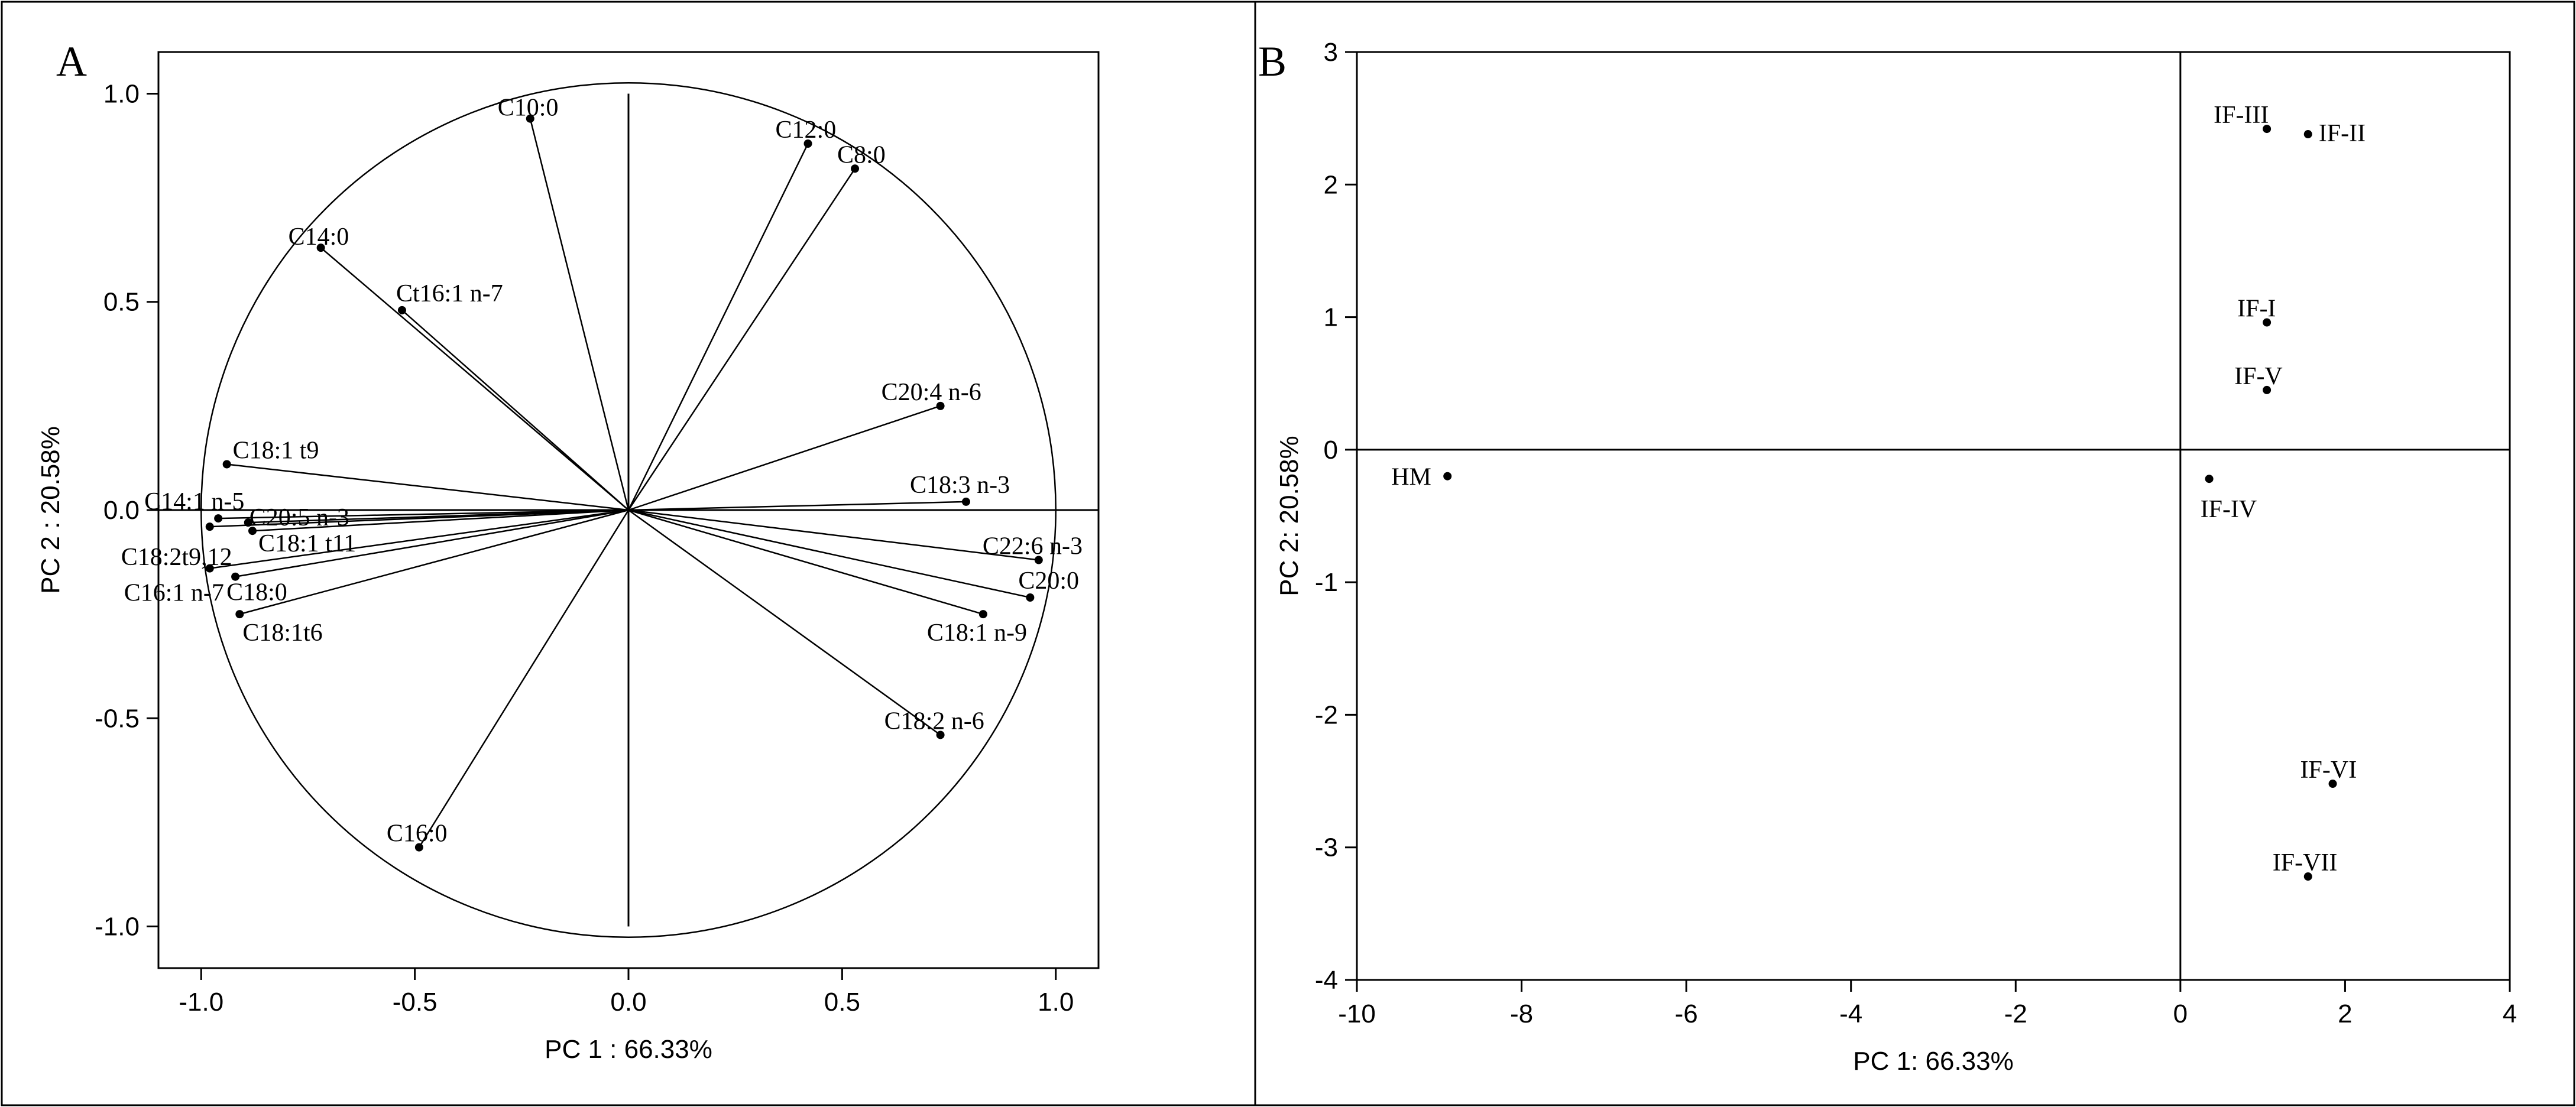 This screenshot has height=1107, width=2576. I want to click on panel-a-point-label: C12:0, so click(806, 130).